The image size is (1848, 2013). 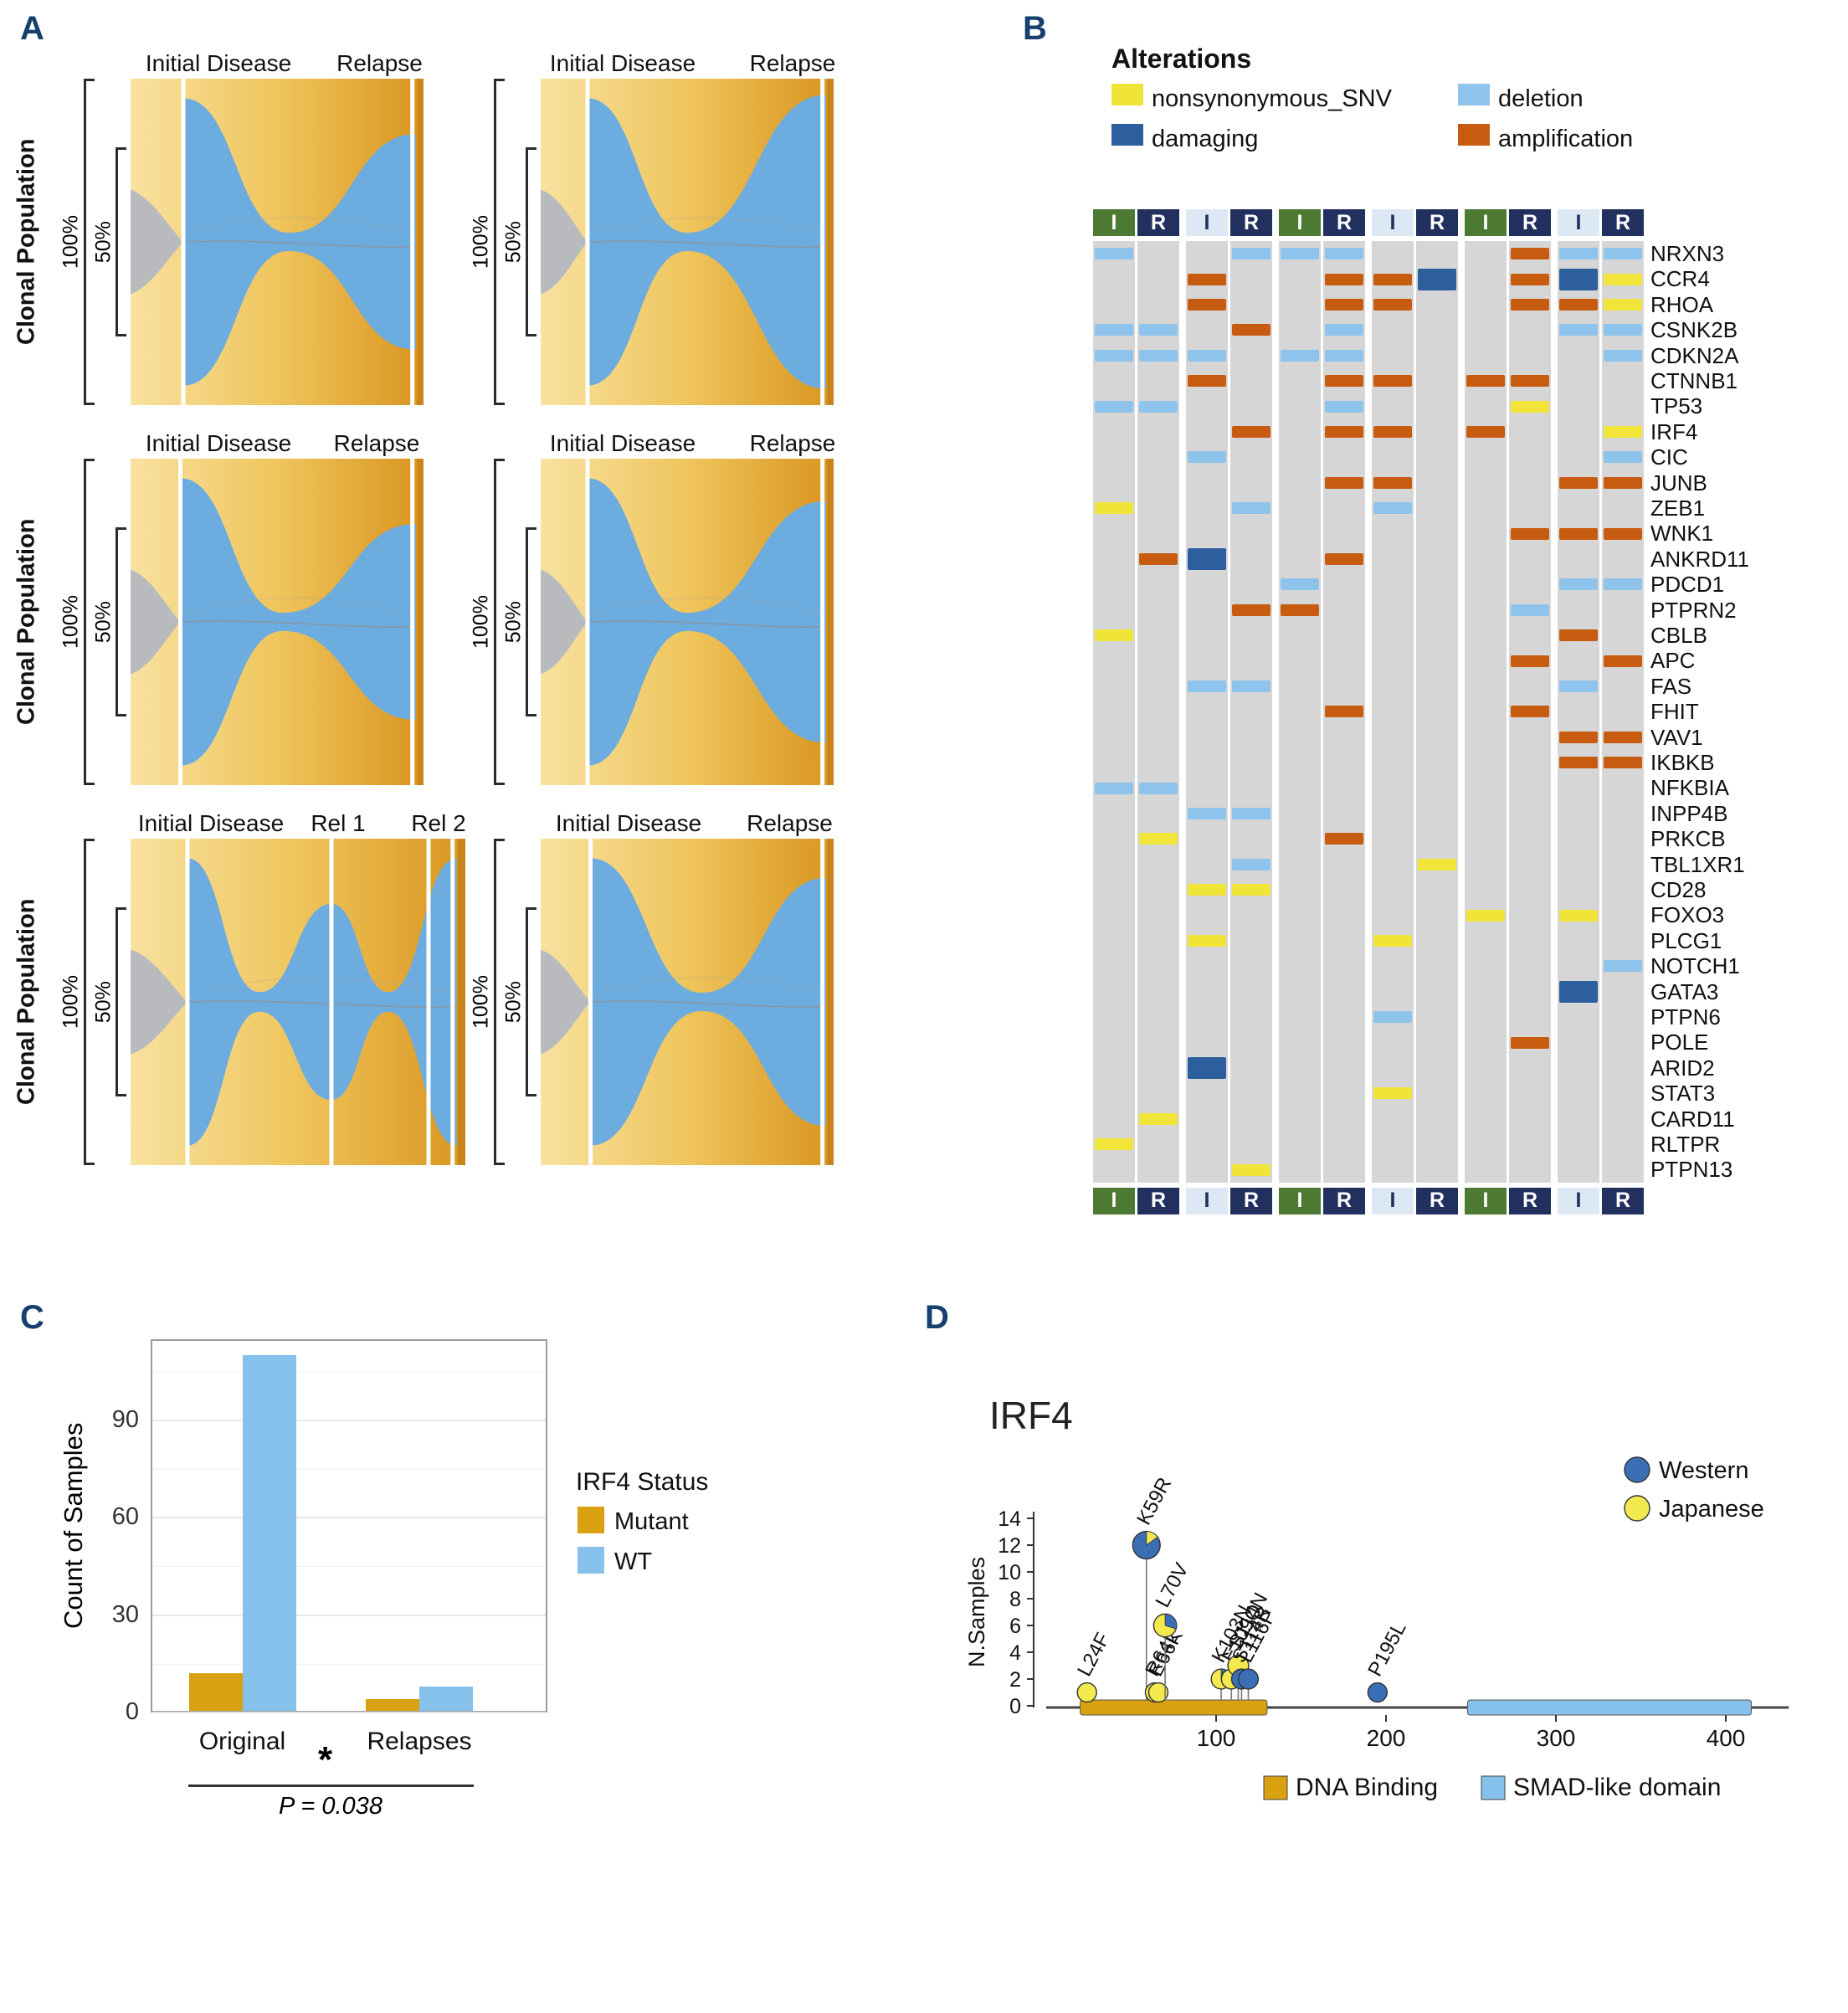 I want to click on legend-swatch-amplification, so click(x=1474, y=135).